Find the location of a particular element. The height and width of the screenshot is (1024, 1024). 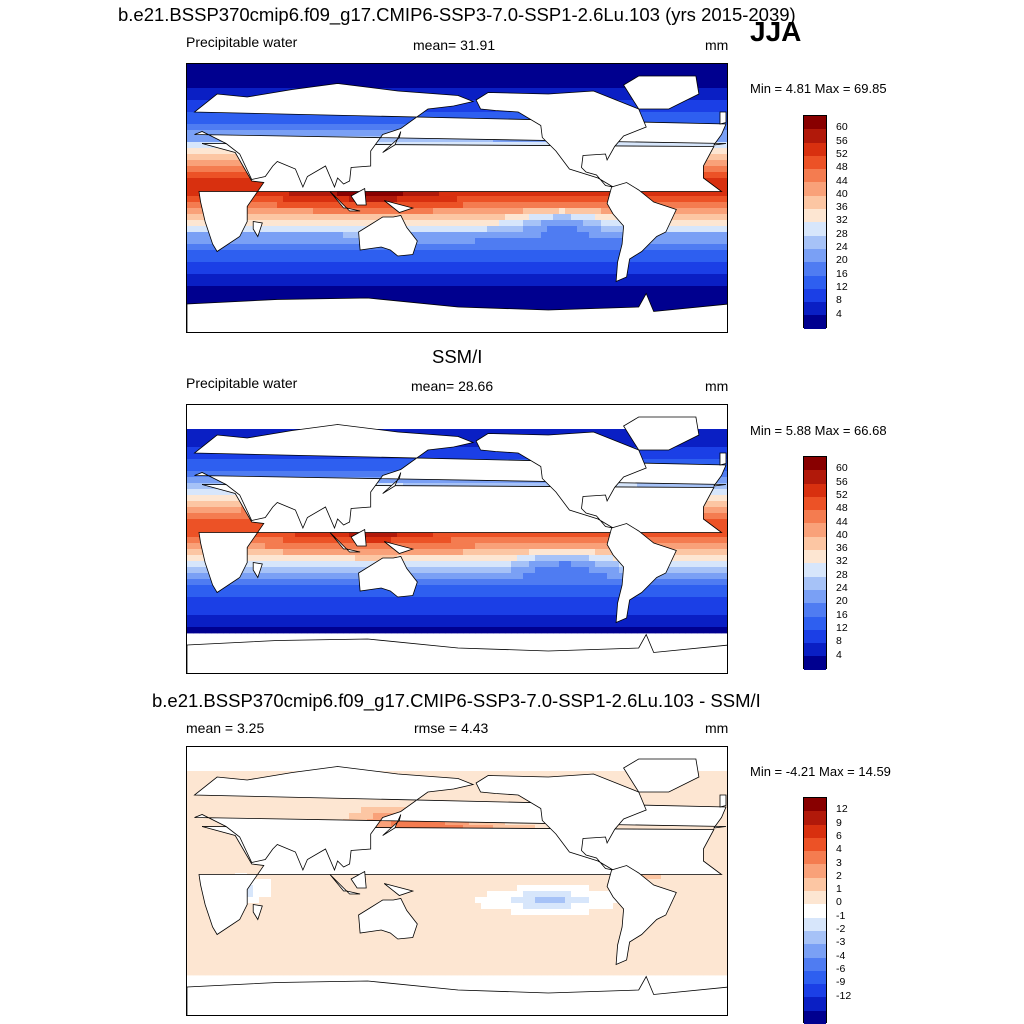

colorbar-tick-label: 4 is located at coordinates (839, 313).